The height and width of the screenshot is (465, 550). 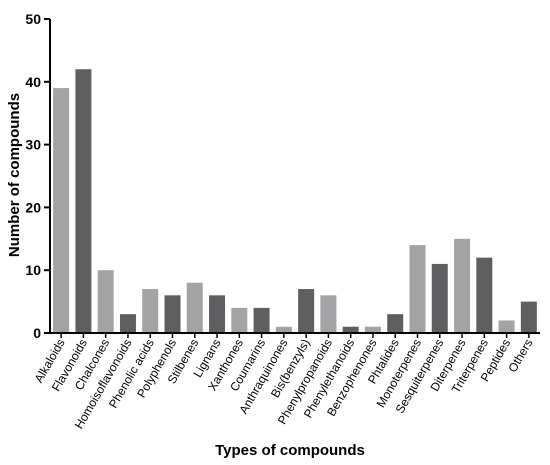 I want to click on y-tick-label: 30, so click(x=33, y=145).